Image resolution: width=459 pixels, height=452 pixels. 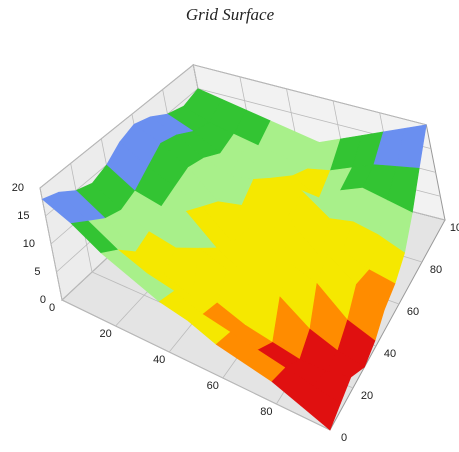 I want to click on x-tick-label: 40, so click(x=159, y=360).